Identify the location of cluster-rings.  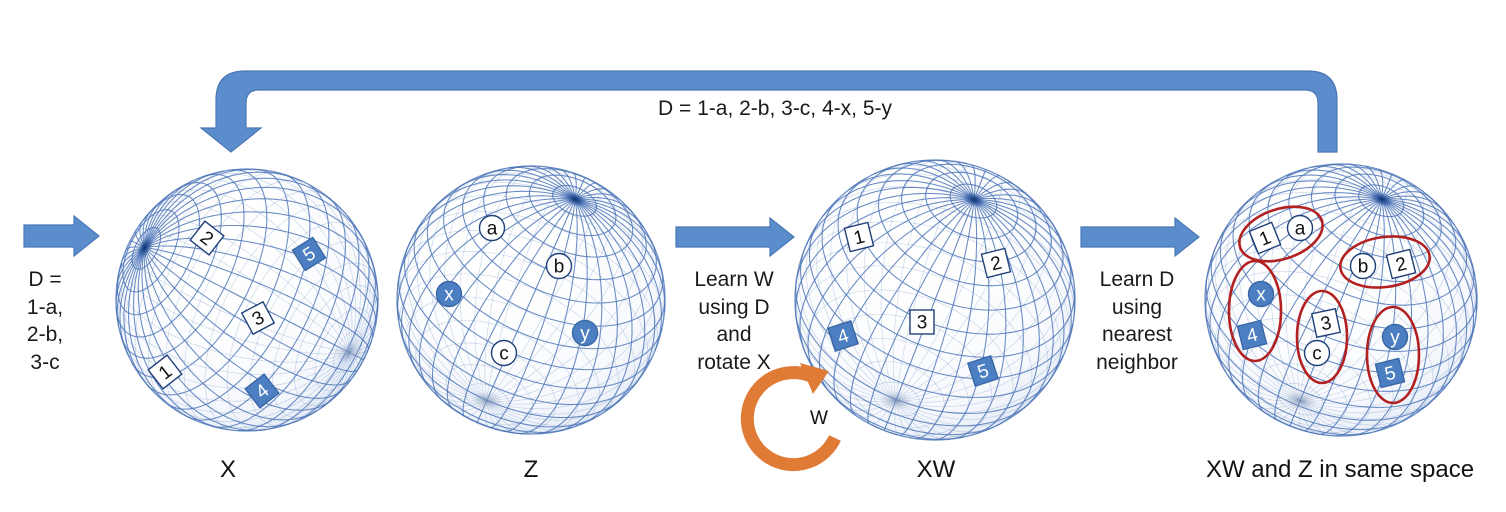
(1329, 305).